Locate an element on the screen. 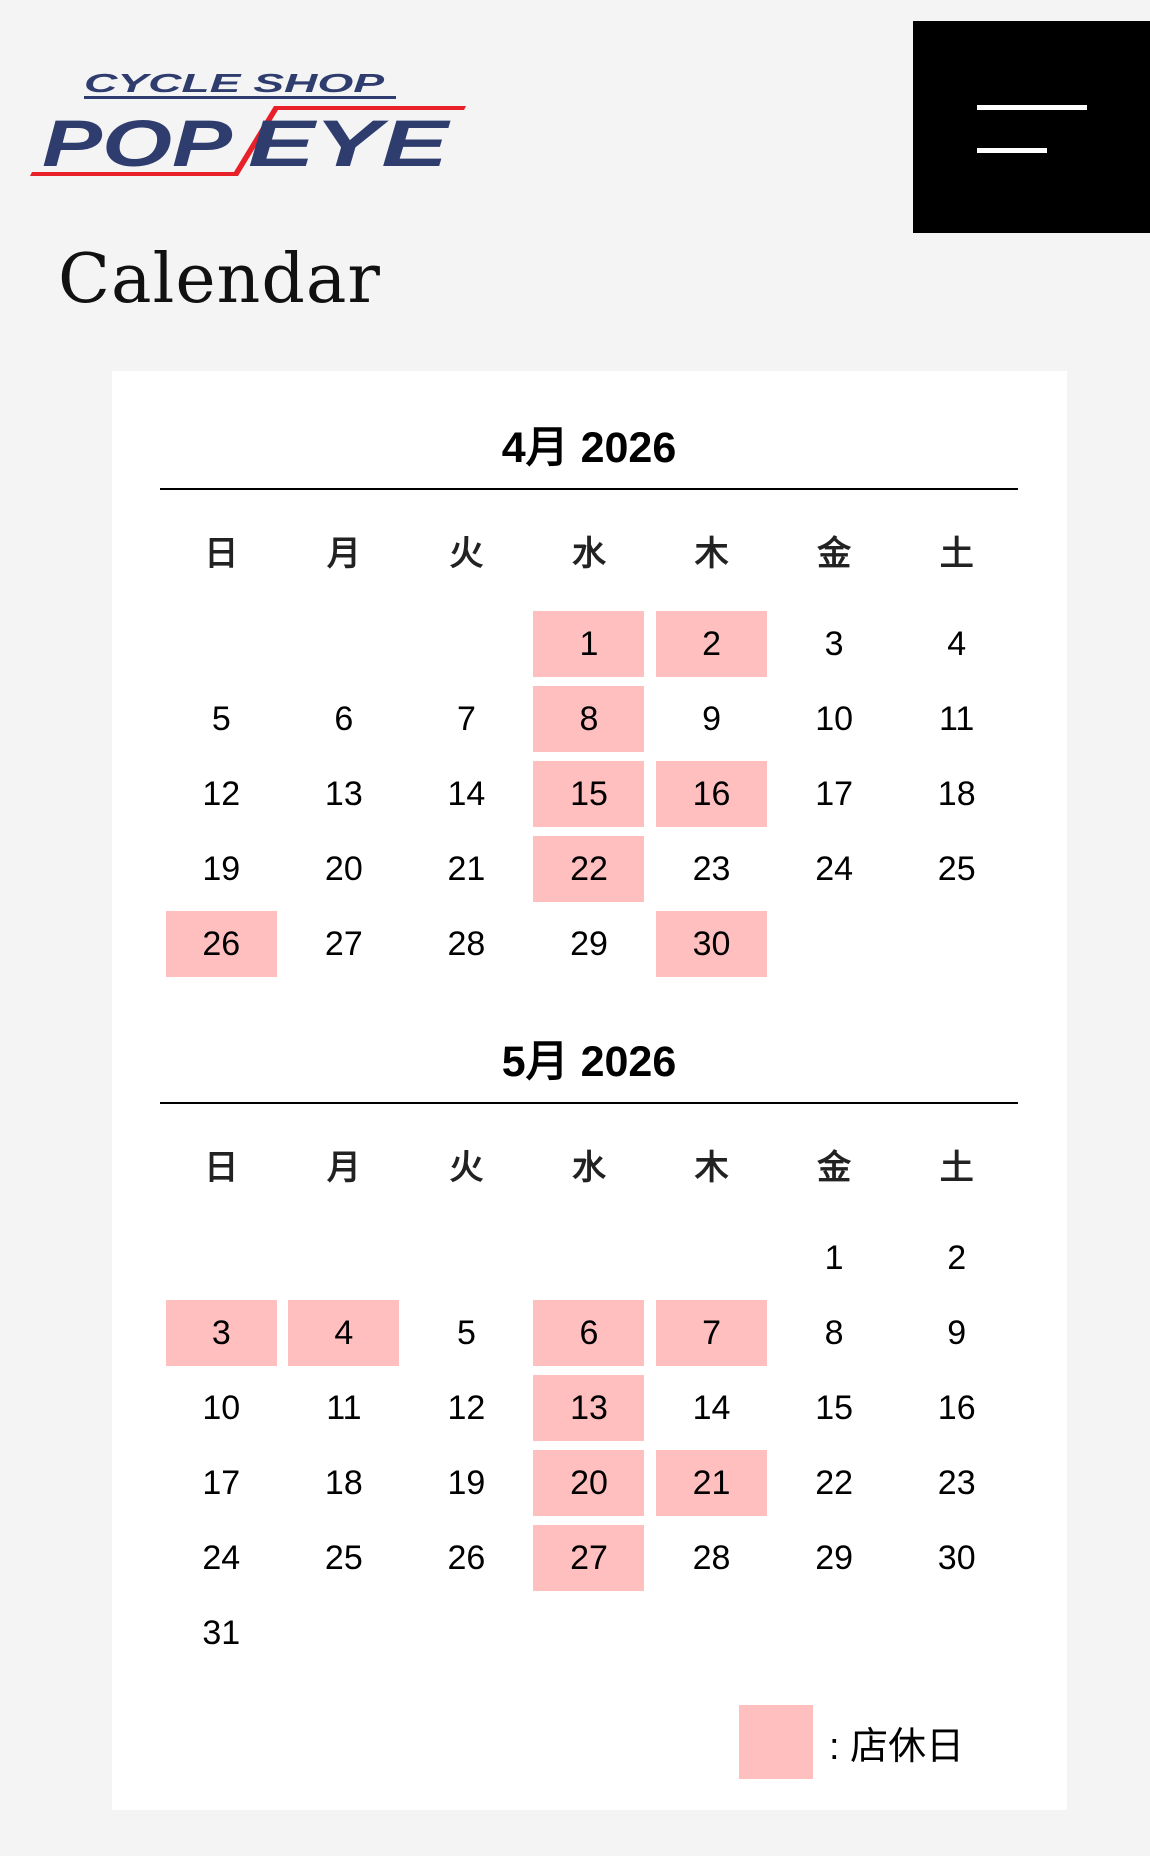  logo: CYCLE SHOP POP EYE is located at coordinates (248, 123).